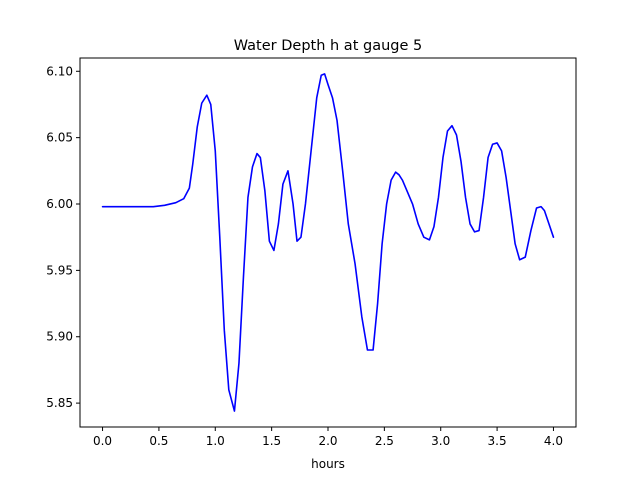  I want to click on x-axis: 0.0 0.5 1.0 1.5 2.0 2.5 3.0 3.5 4.0, so click(328, 437).